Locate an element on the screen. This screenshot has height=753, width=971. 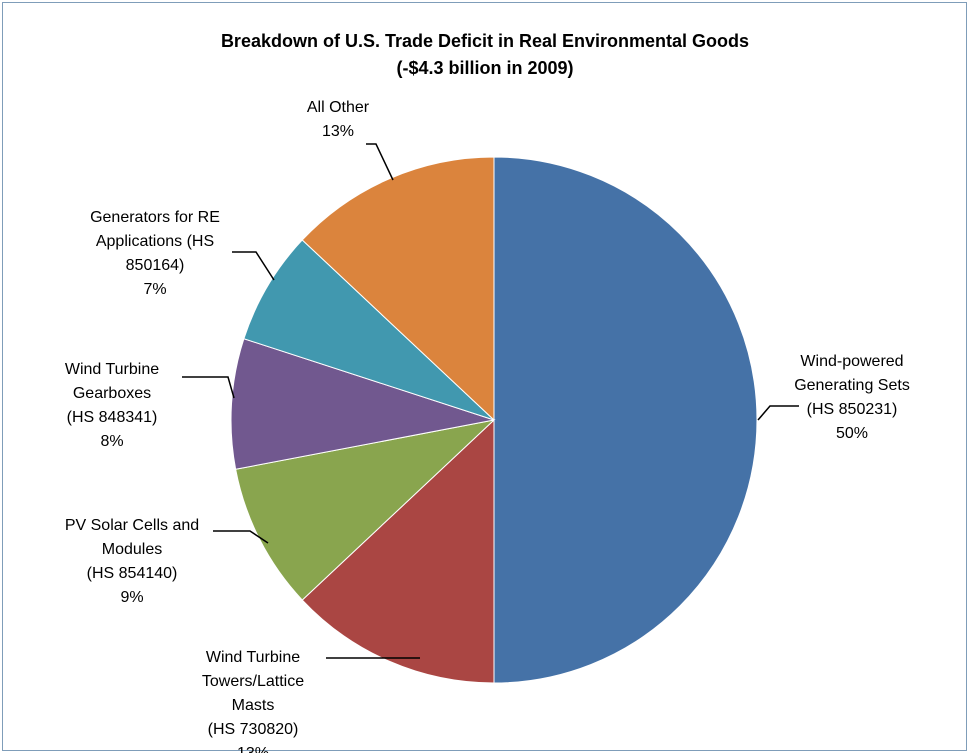
pie-slice-all-other is located at coordinates (398, 289).